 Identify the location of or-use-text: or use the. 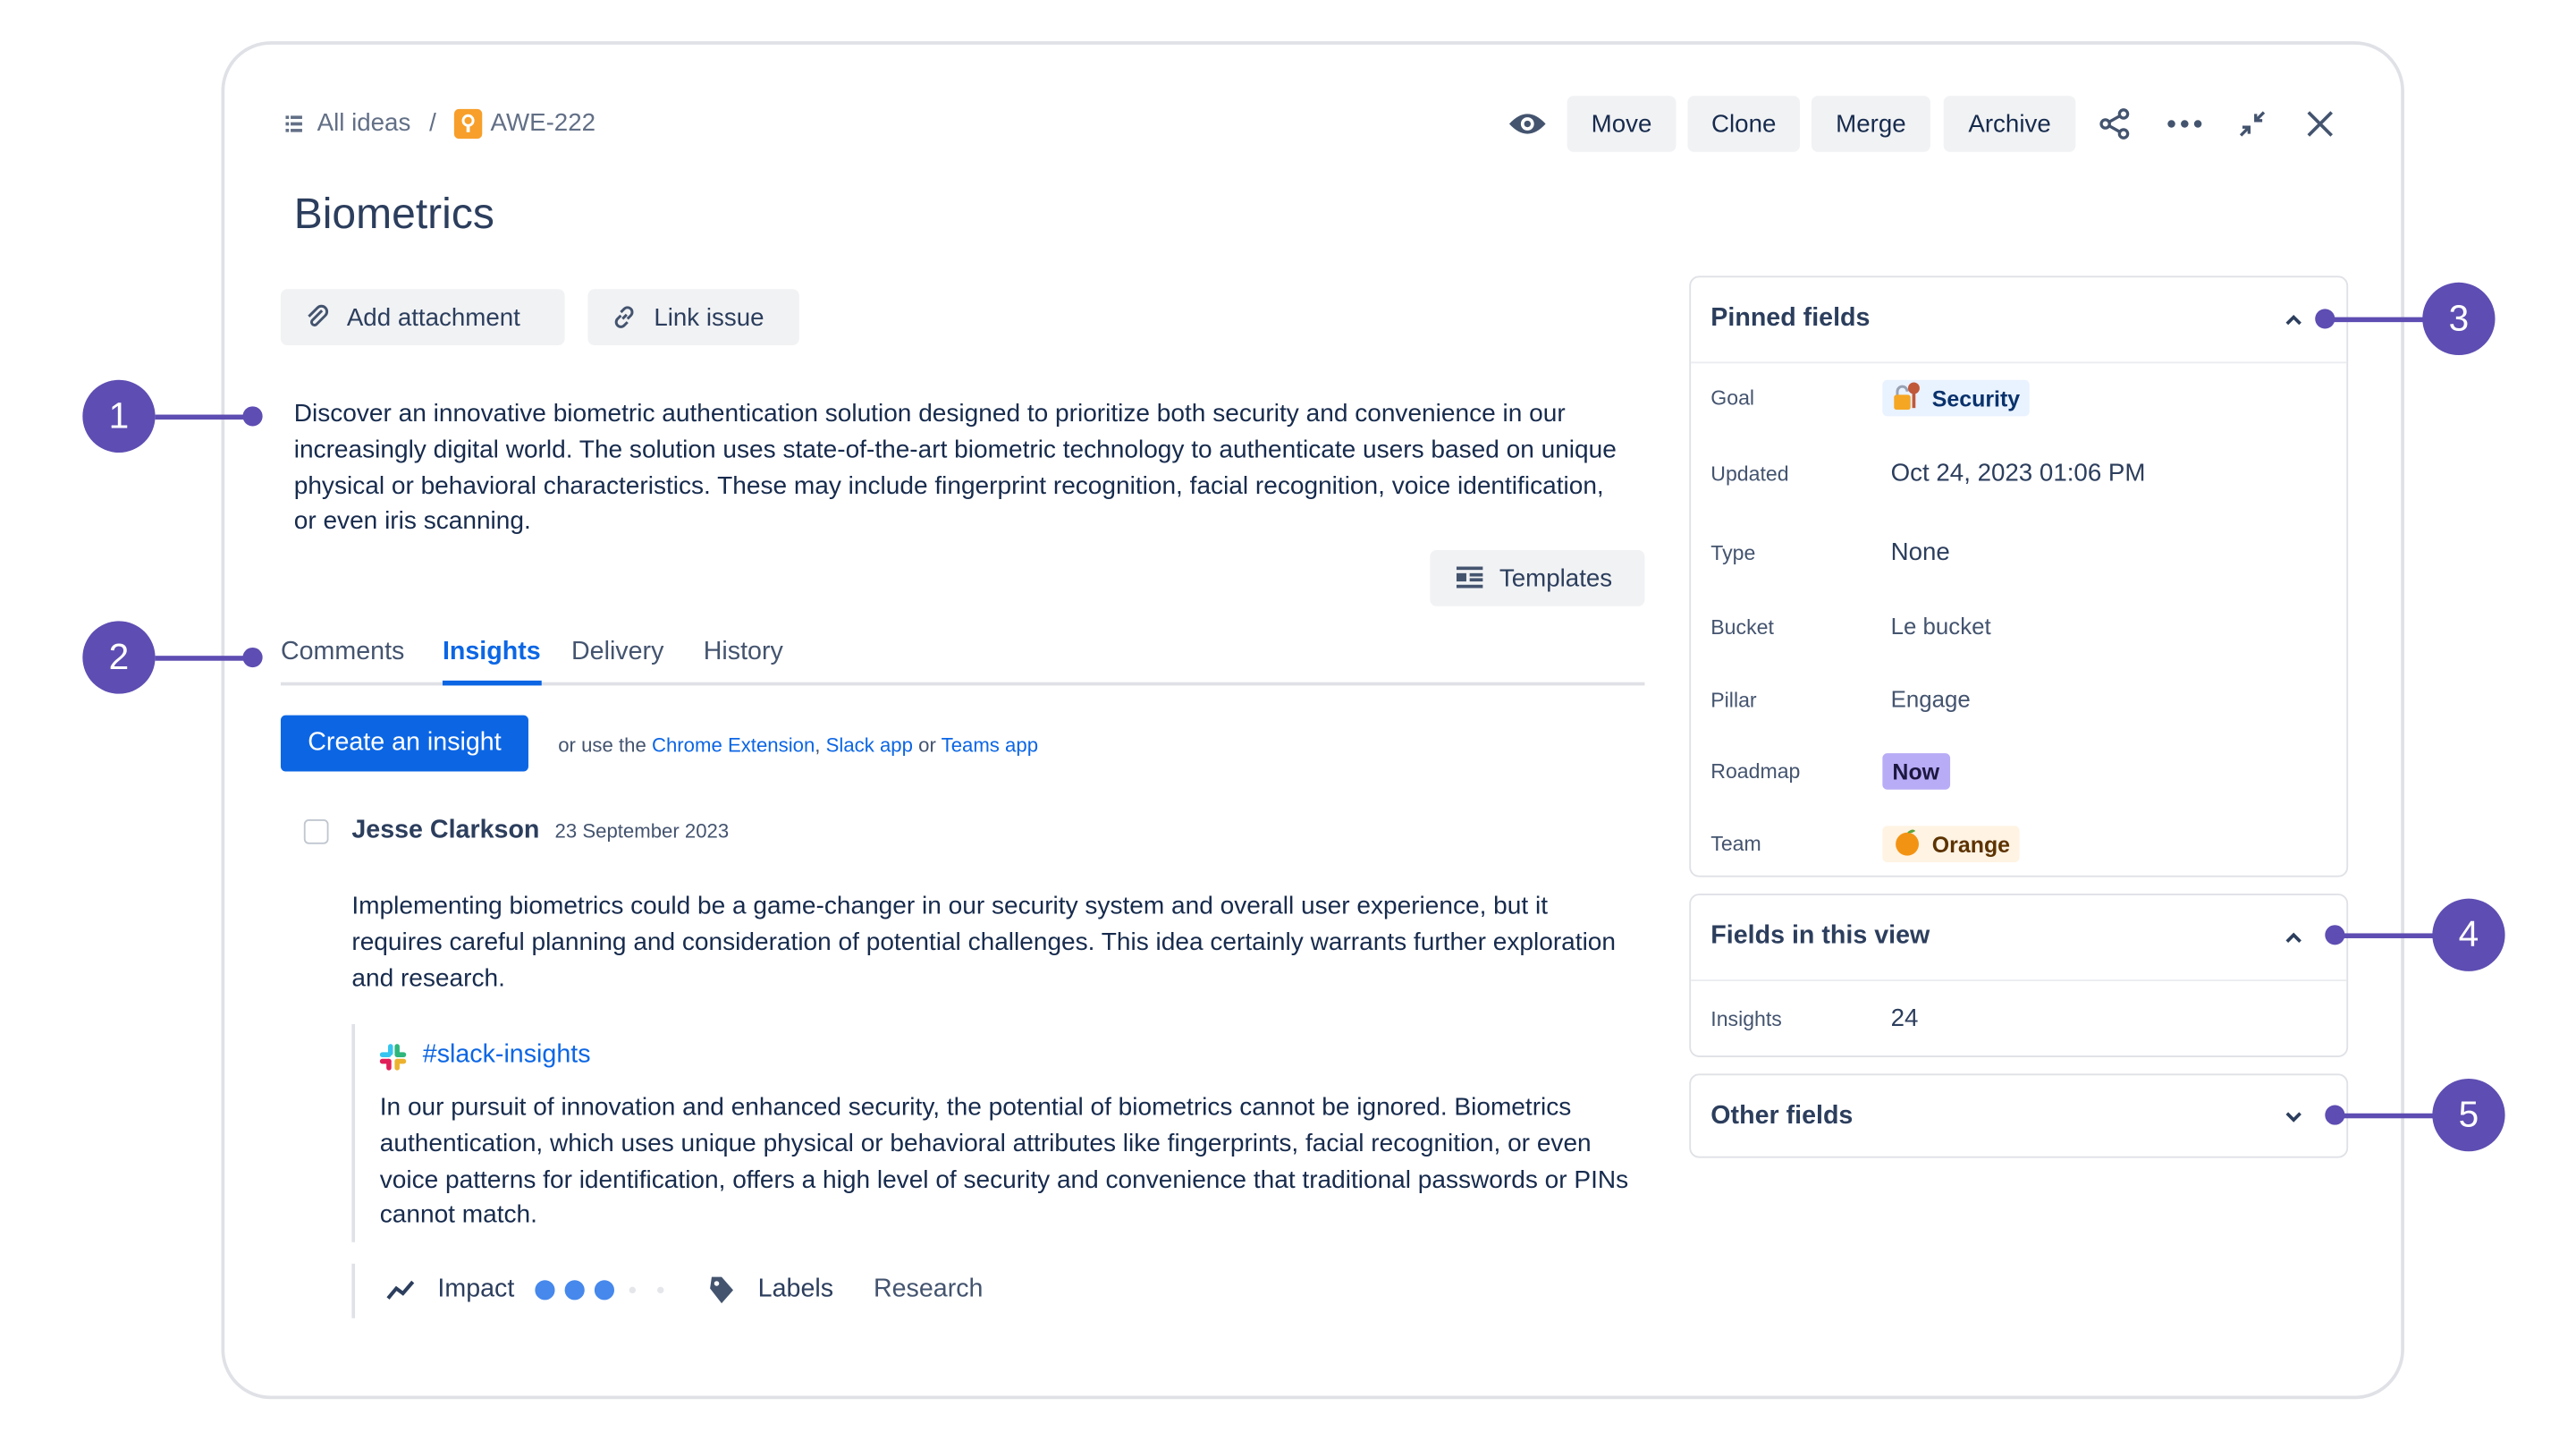
(602, 745).